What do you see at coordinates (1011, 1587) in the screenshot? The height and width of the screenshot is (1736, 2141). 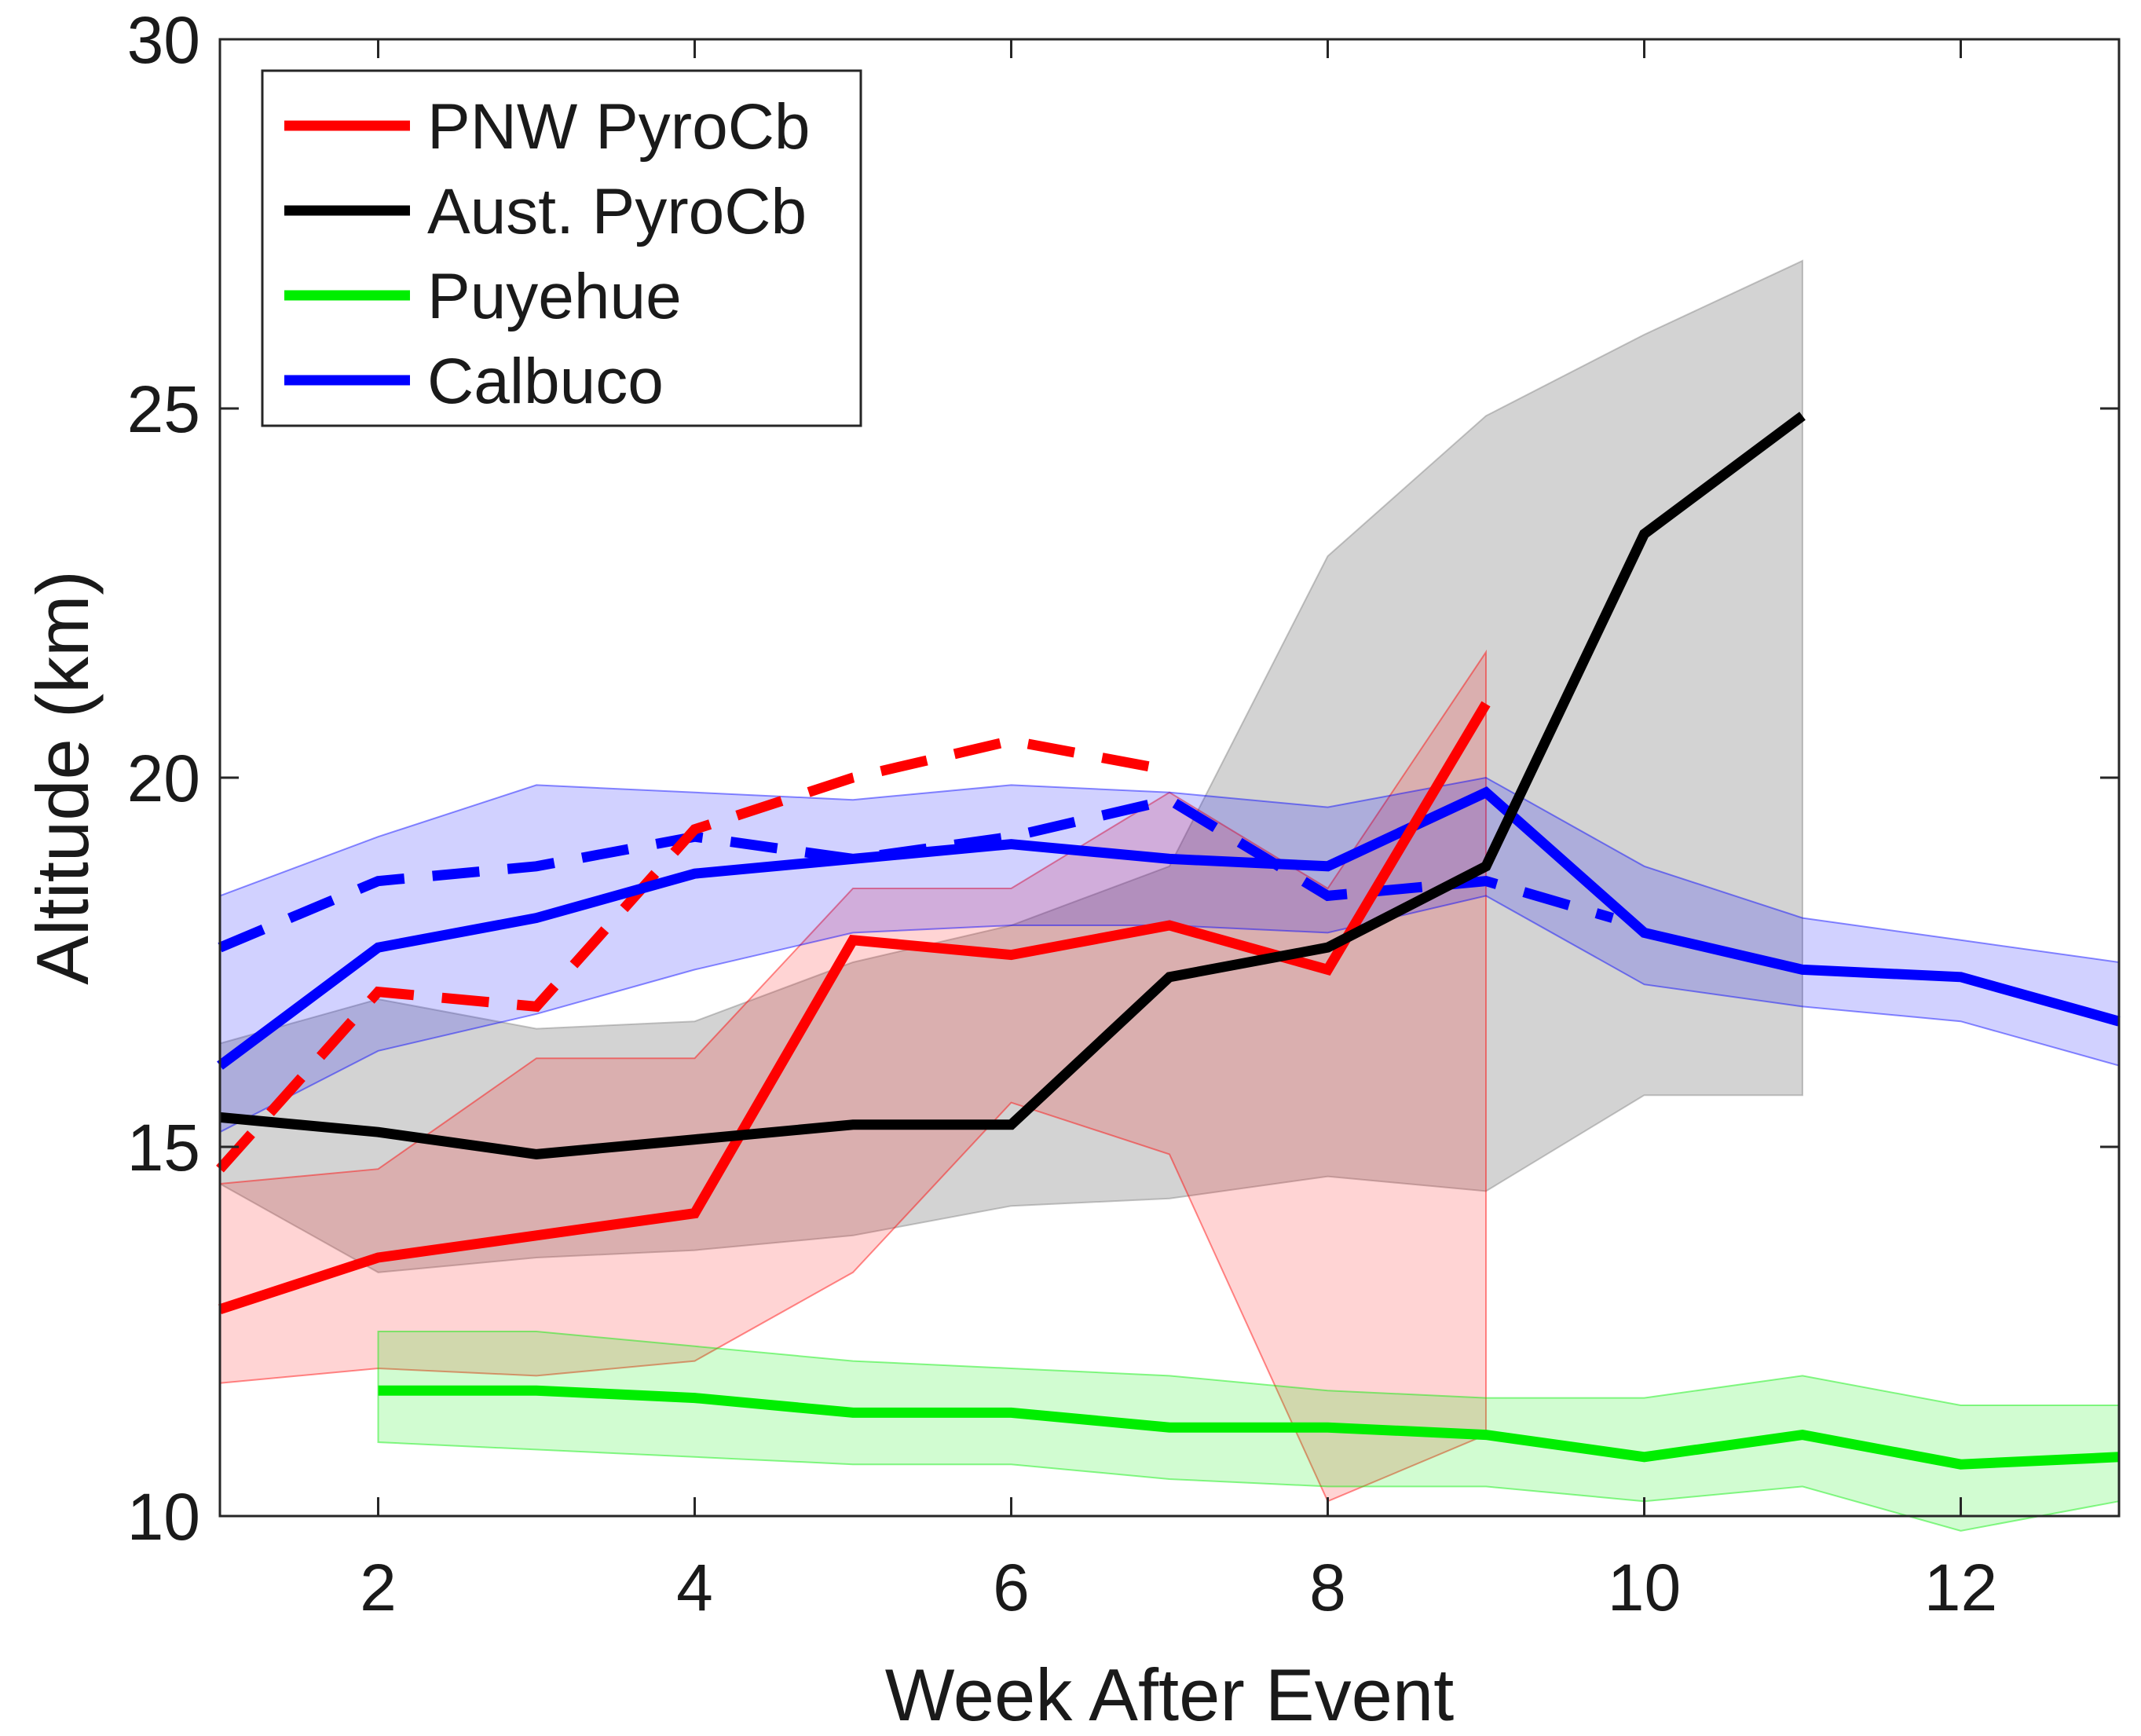 I see `x-tick-label: 6` at bounding box center [1011, 1587].